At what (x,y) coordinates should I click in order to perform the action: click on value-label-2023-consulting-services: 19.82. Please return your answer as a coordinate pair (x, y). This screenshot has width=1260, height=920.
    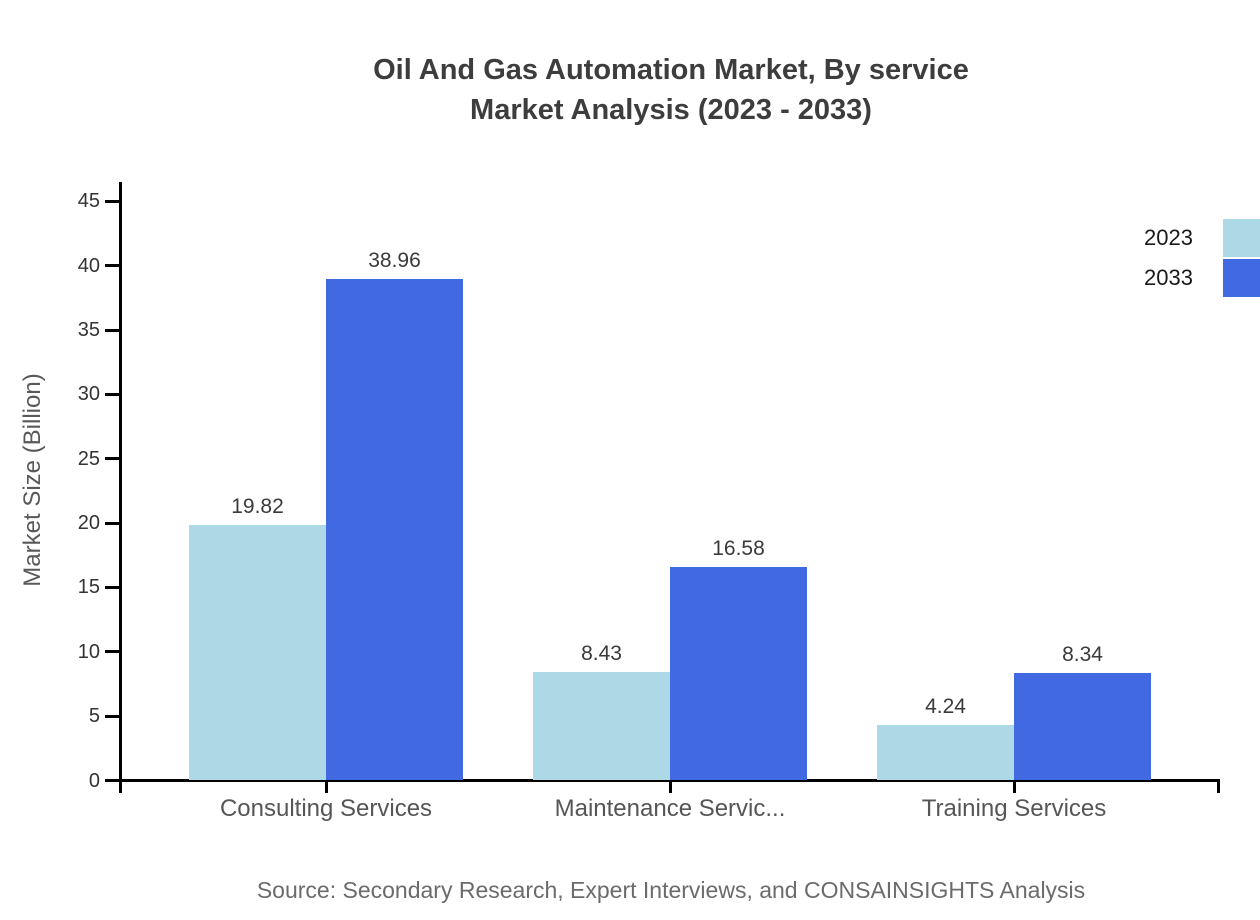
    Looking at the image, I should click on (257, 506).